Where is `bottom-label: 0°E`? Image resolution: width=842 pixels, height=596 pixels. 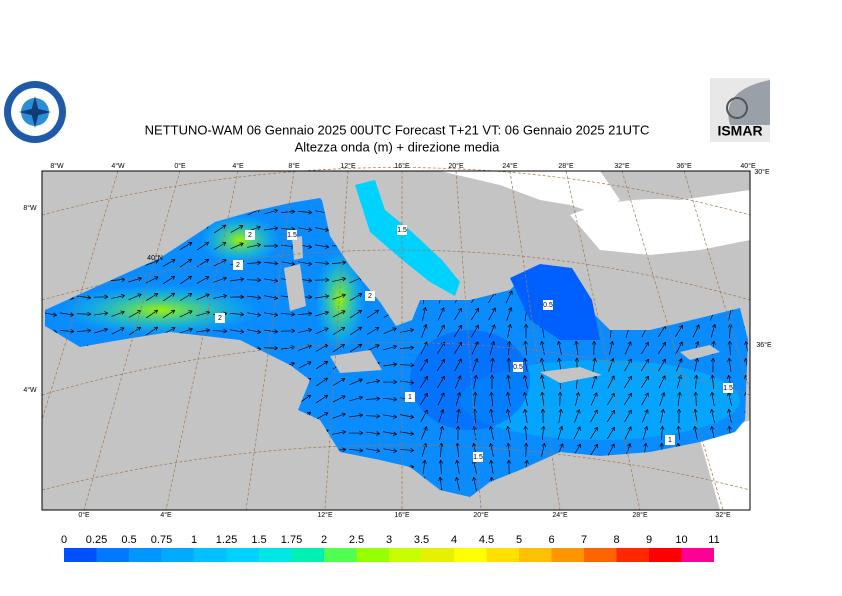
bottom-label: 0°E is located at coordinates (84, 515).